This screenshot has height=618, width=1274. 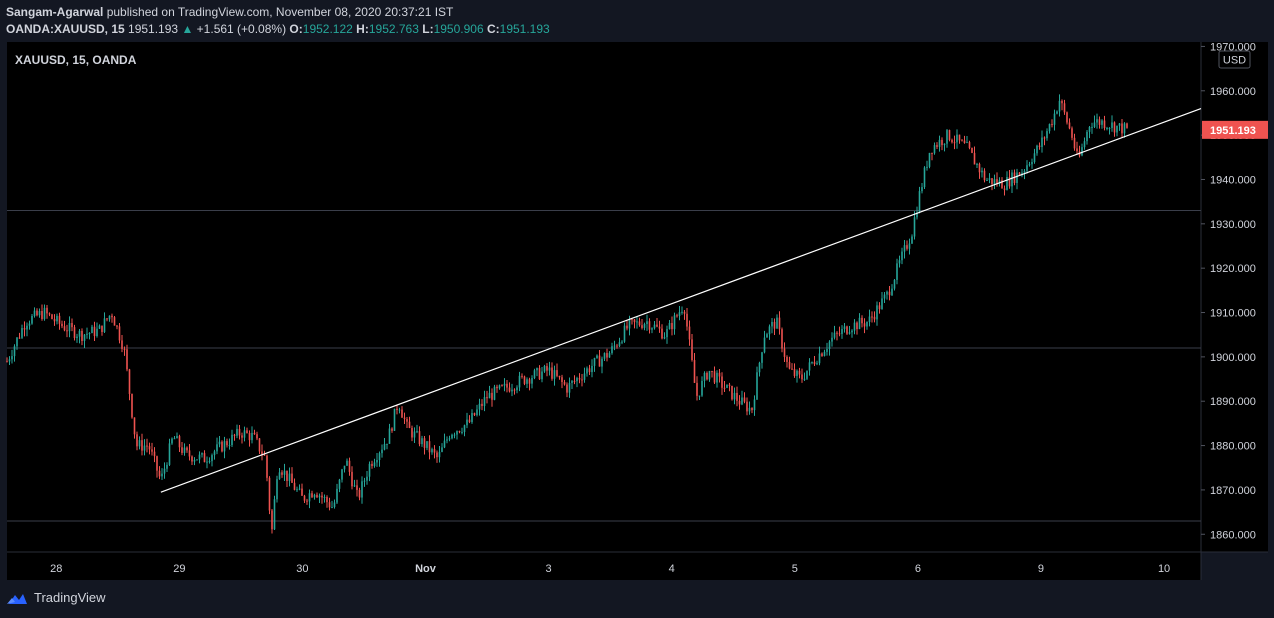 I want to click on tradingview-logo: TradingView, so click(x=56, y=597).